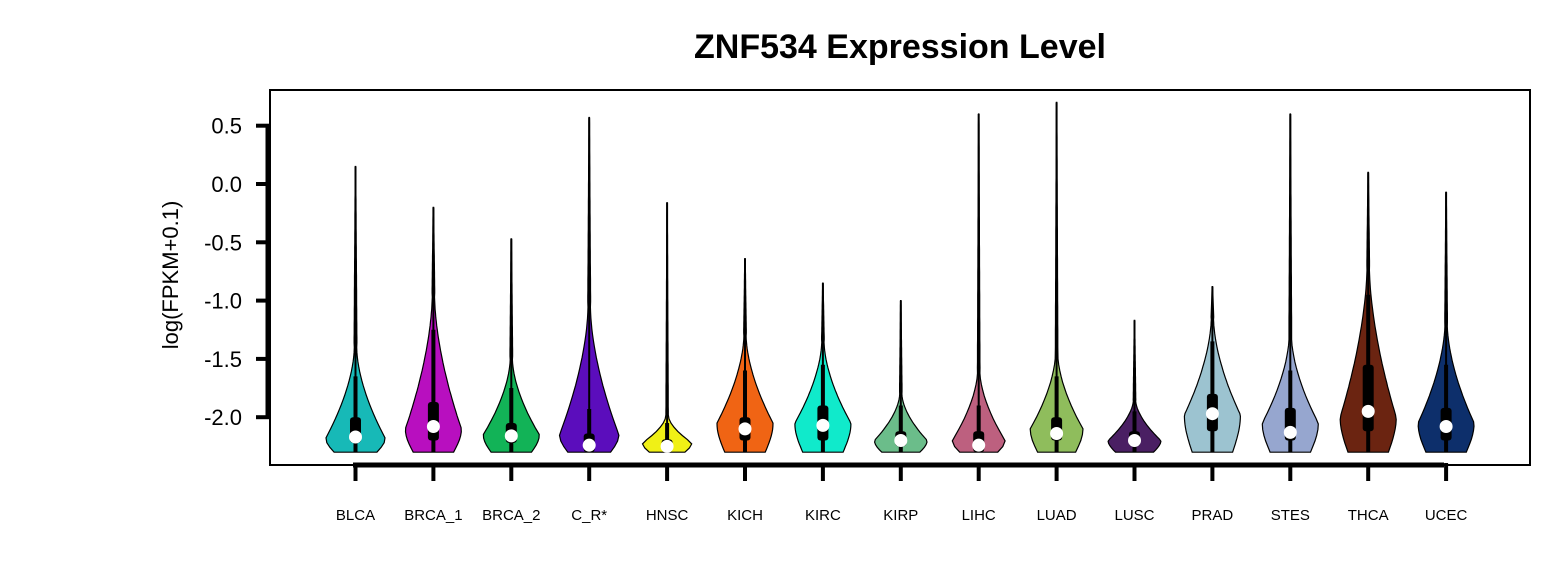 The height and width of the screenshot is (586, 1560). What do you see at coordinates (223, 417) in the screenshot?
I see `y-tick-label: -2.0` at bounding box center [223, 417].